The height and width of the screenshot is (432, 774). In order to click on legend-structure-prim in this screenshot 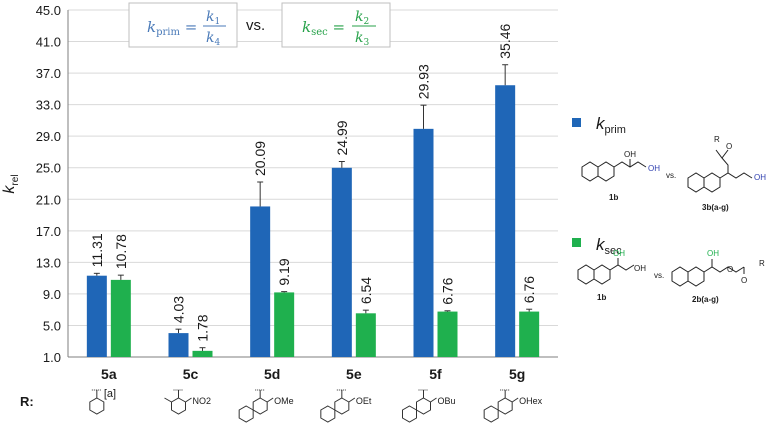, I will do `click(667, 171)`.